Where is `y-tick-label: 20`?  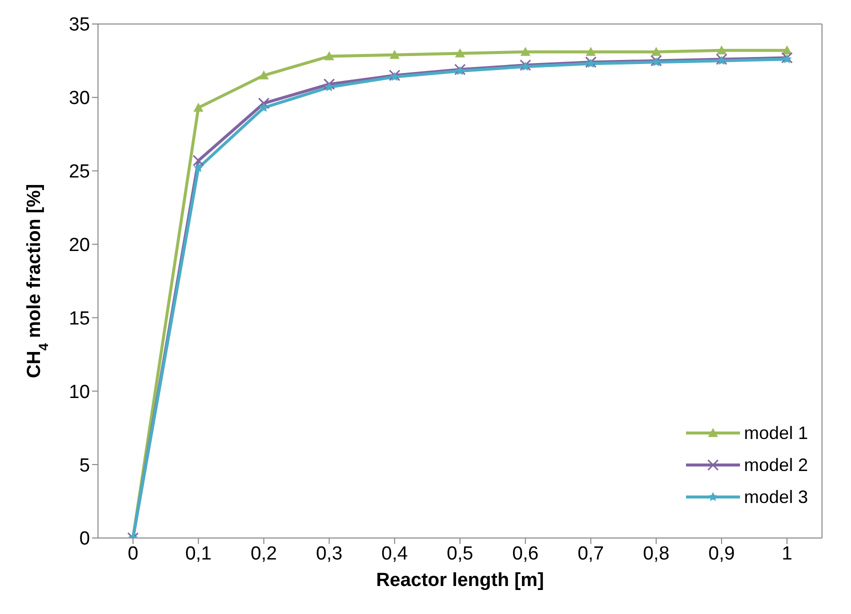
y-tick-label: 20 is located at coordinates (79, 245).